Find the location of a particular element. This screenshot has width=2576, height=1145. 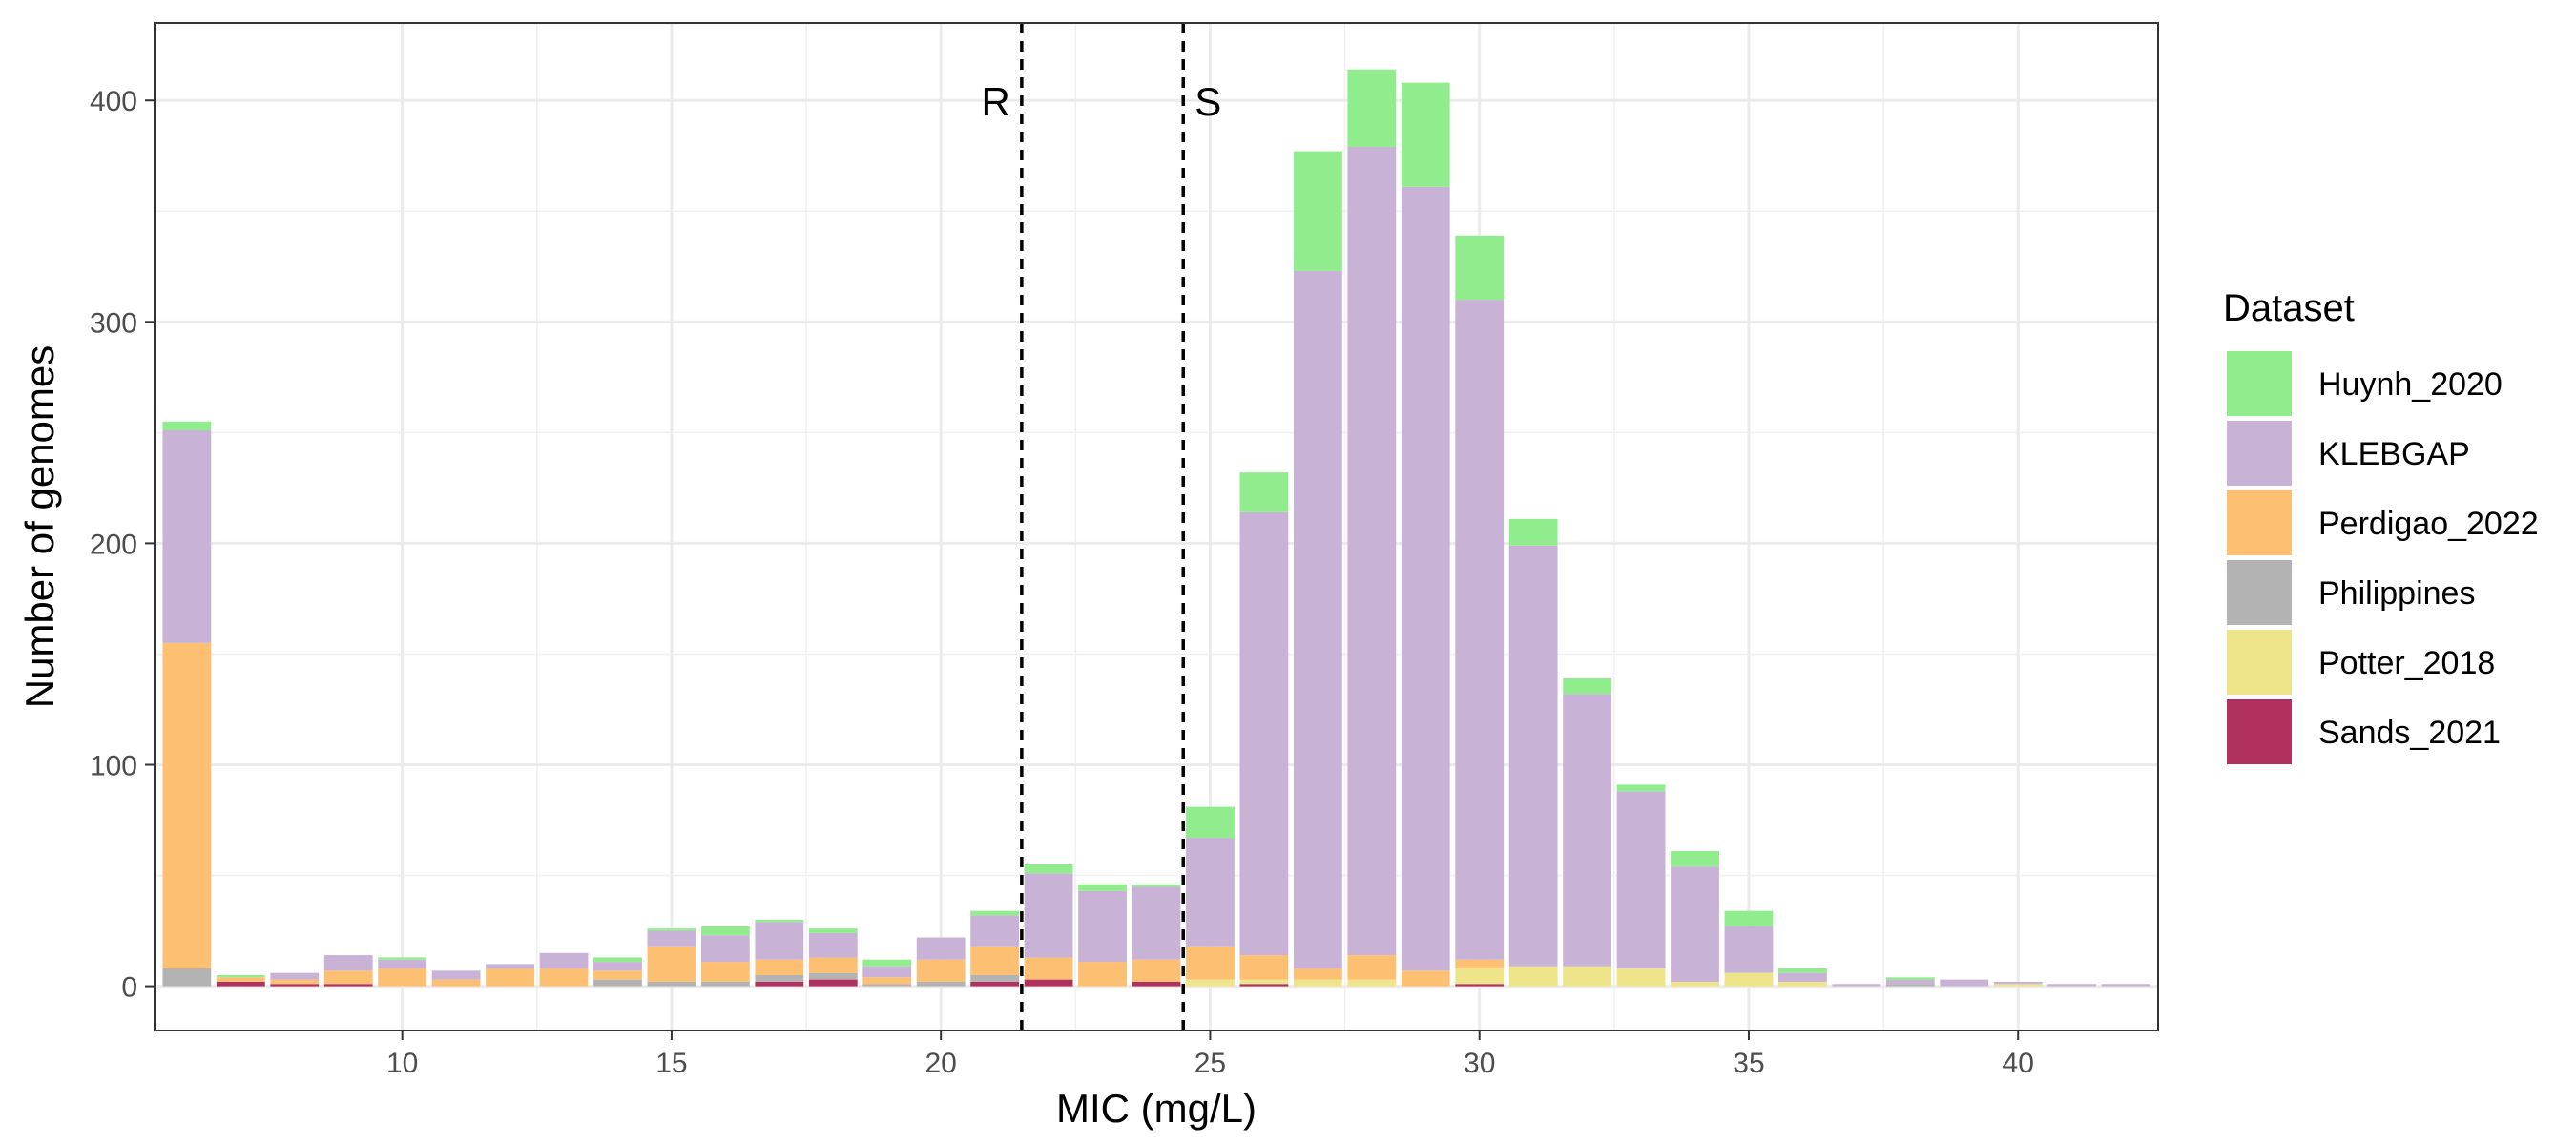

legend-label: Sands_2021 is located at coordinates (2409, 733).